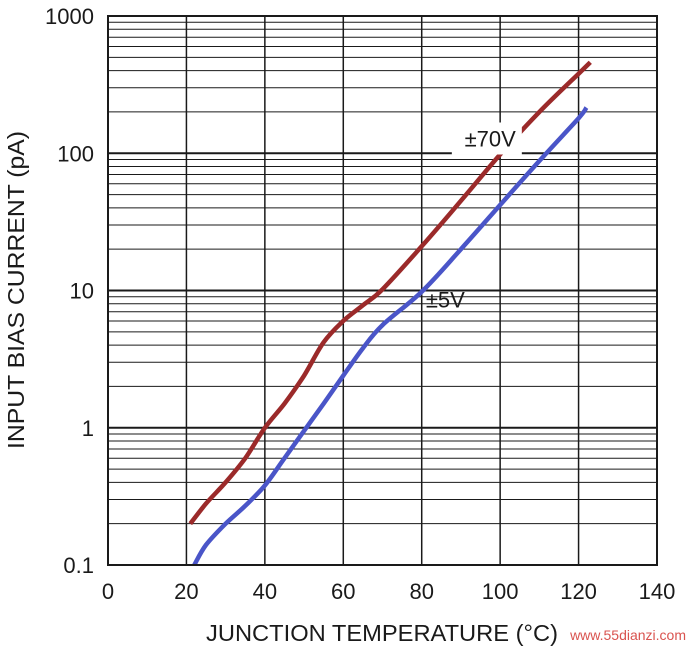  What do you see at coordinates (75, 153) in the screenshot?
I see `y-tick-label: 100` at bounding box center [75, 153].